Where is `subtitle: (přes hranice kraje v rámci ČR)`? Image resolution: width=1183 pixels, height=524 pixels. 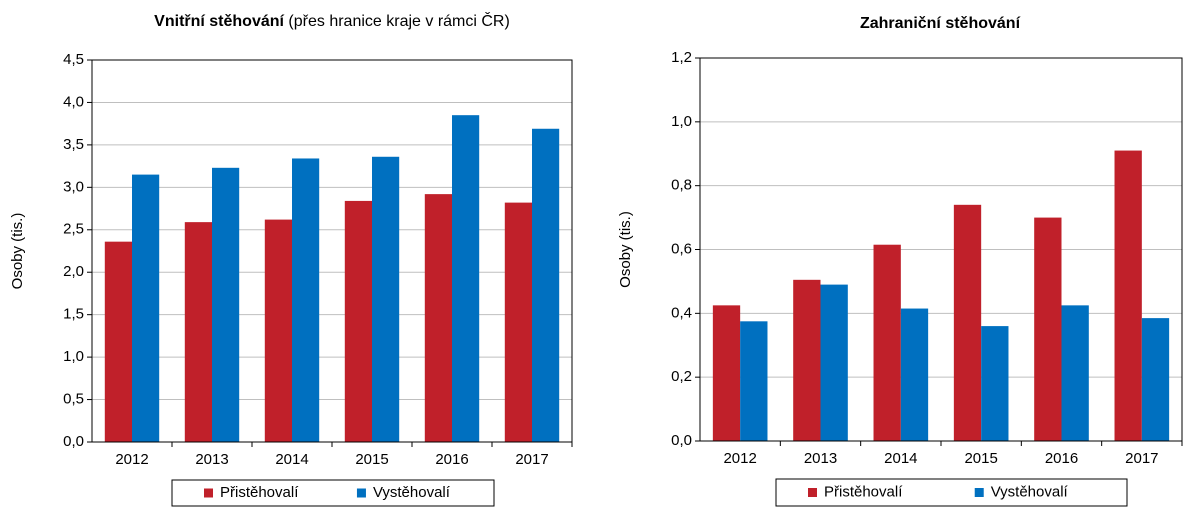
subtitle: (přes hranice kraje v rámci ČR) is located at coordinates (398, 20).